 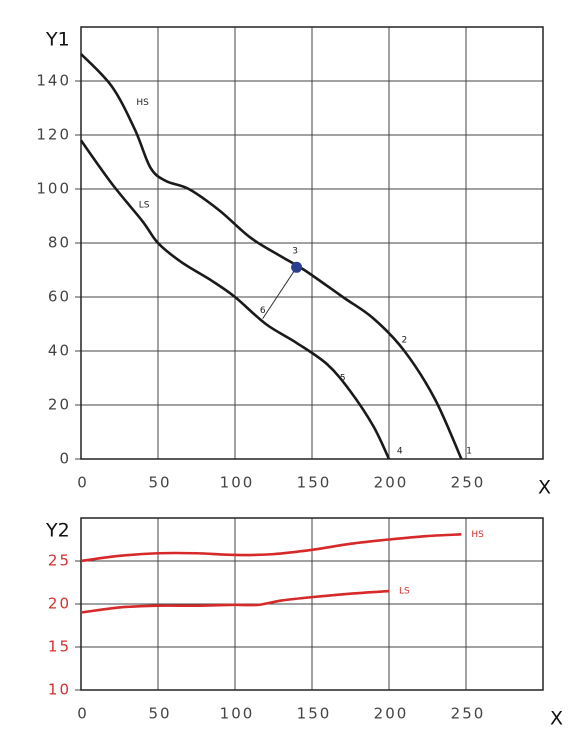 What do you see at coordinates (400, 451) in the screenshot?
I see `annotation: 4` at bounding box center [400, 451].